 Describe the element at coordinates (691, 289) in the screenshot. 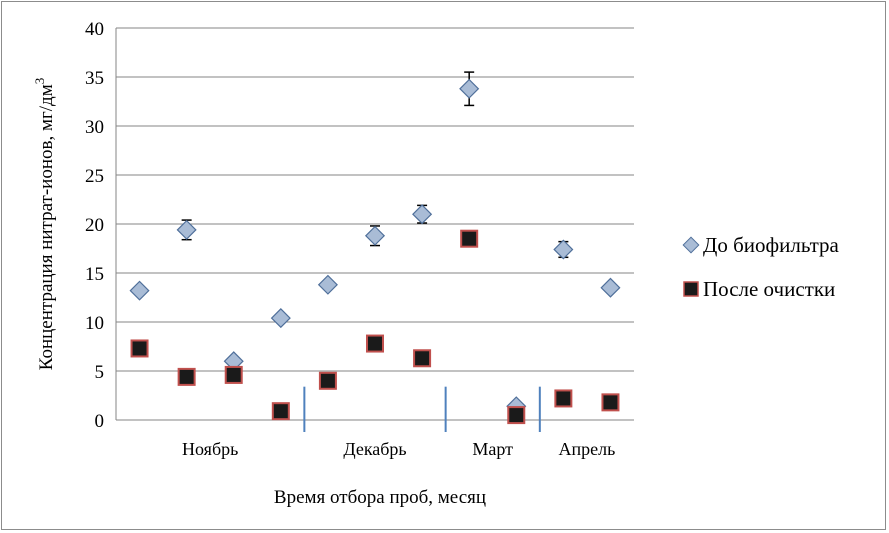

I see `legend-marker-square` at that location.